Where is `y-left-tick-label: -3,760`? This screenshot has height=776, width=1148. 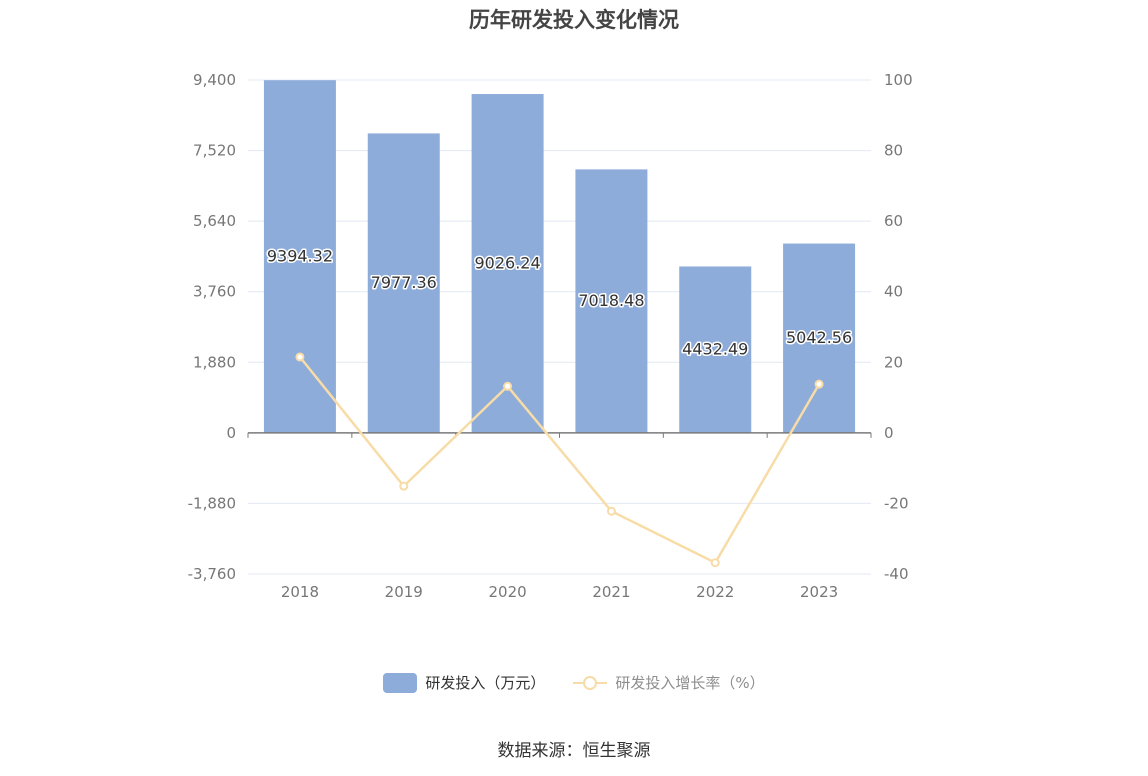
y-left-tick-label: -3,760 is located at coordinates (212, 574).